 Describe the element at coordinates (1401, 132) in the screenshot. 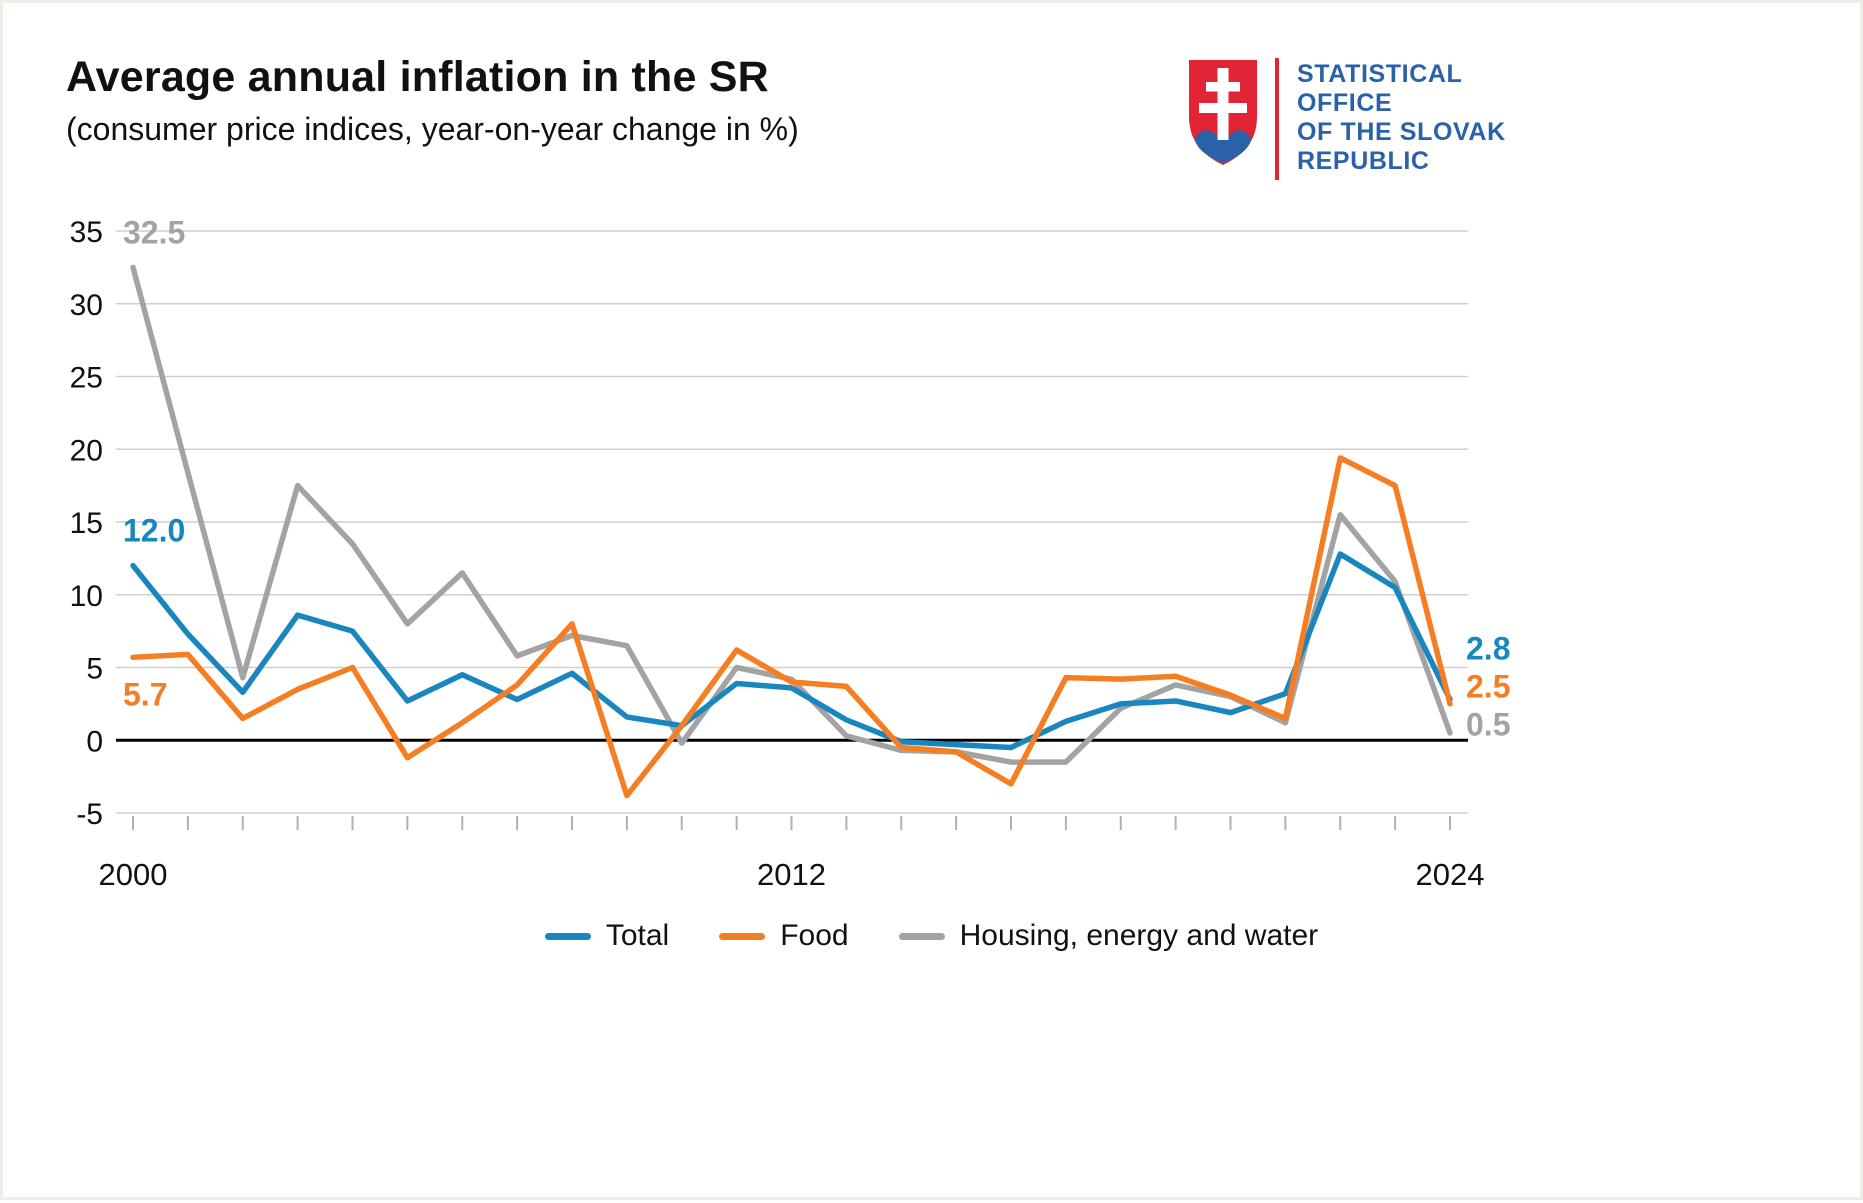

I see `logo-text-line: OF THE SLOVAK` at that location.